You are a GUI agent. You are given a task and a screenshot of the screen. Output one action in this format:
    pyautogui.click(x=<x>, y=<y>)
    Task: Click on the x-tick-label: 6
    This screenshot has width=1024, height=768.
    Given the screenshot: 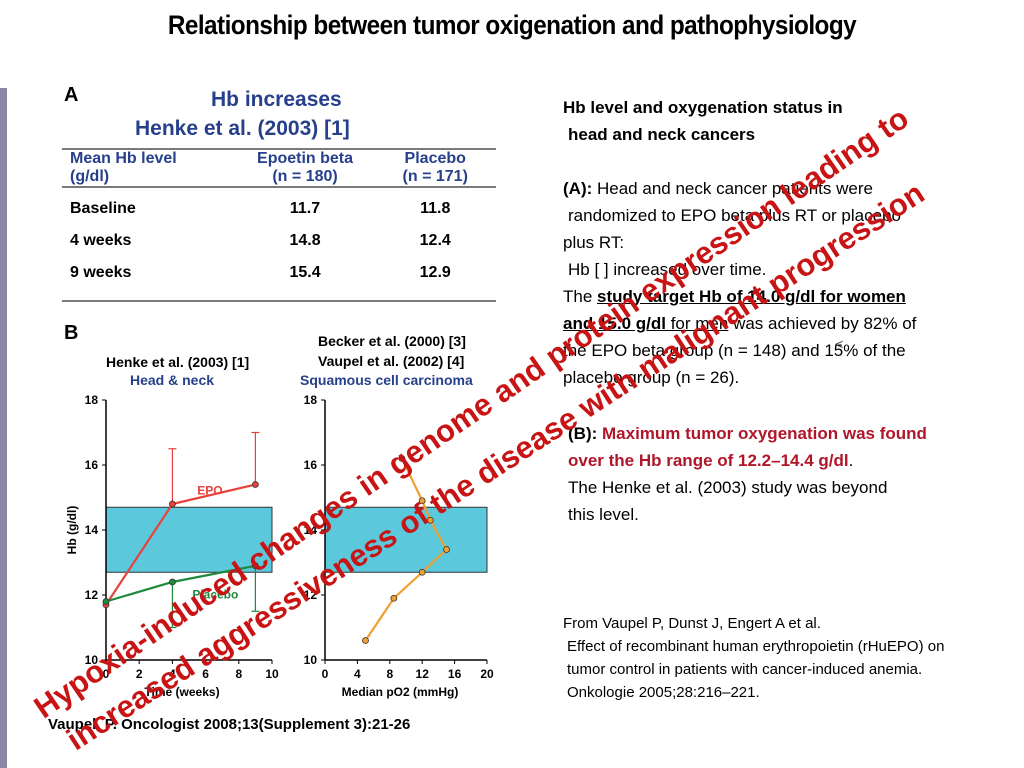 What is the action you would take?
    pyautogui.click(x=205, y=674)
    